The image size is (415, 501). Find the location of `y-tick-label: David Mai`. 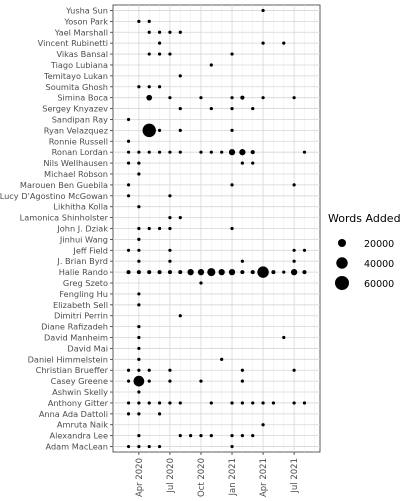

y-tick-label: David Mai is located at coordinates (87, 348).